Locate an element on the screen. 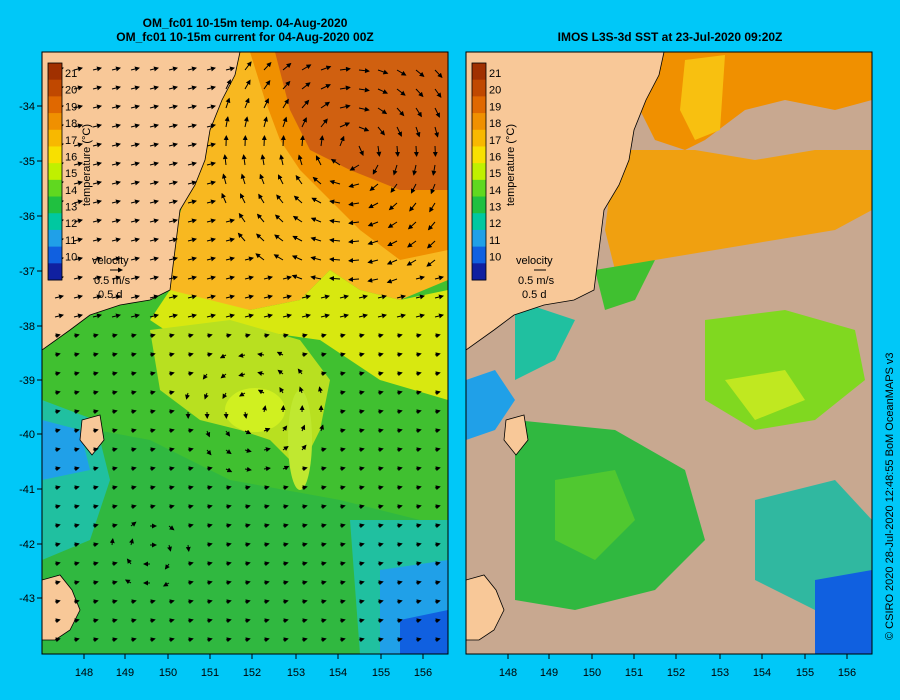  longitude-tick-label: 153 is located at coordinates (296, 673).